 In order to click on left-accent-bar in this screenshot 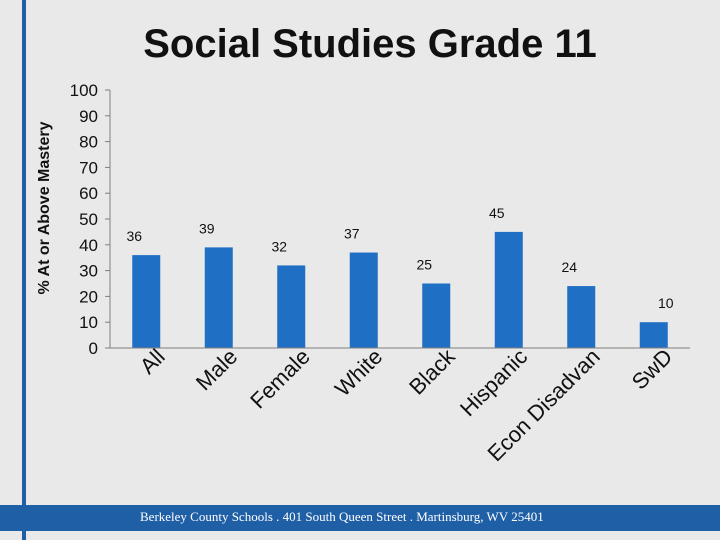, I will do `click(24, 270)`.